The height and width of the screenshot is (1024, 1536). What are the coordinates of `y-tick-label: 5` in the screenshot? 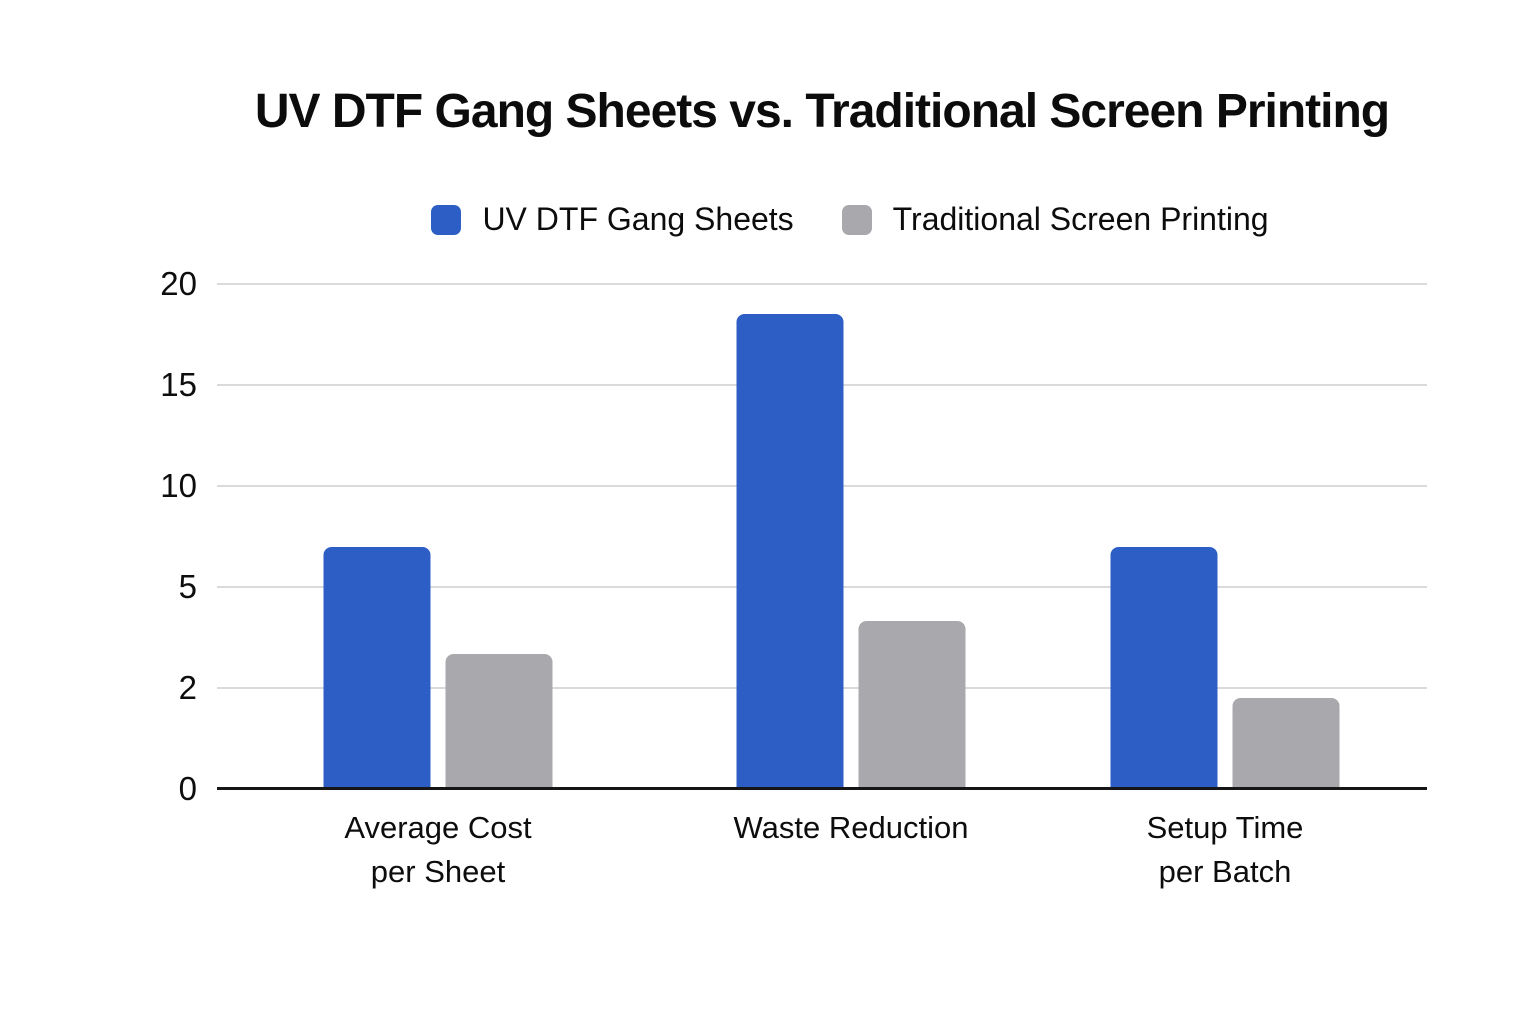 It's located at (187, 586).